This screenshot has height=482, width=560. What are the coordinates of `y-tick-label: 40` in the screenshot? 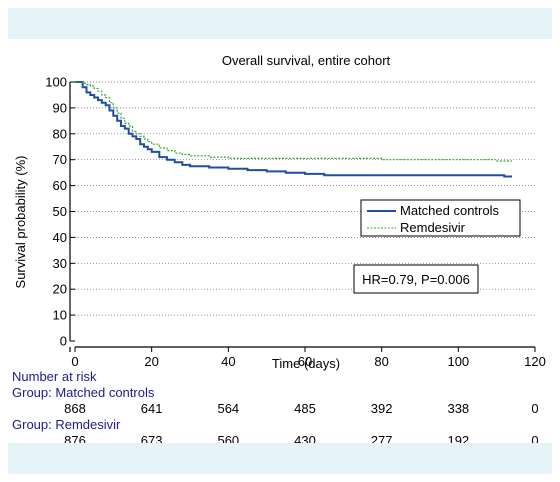 It's located at (60, 237).